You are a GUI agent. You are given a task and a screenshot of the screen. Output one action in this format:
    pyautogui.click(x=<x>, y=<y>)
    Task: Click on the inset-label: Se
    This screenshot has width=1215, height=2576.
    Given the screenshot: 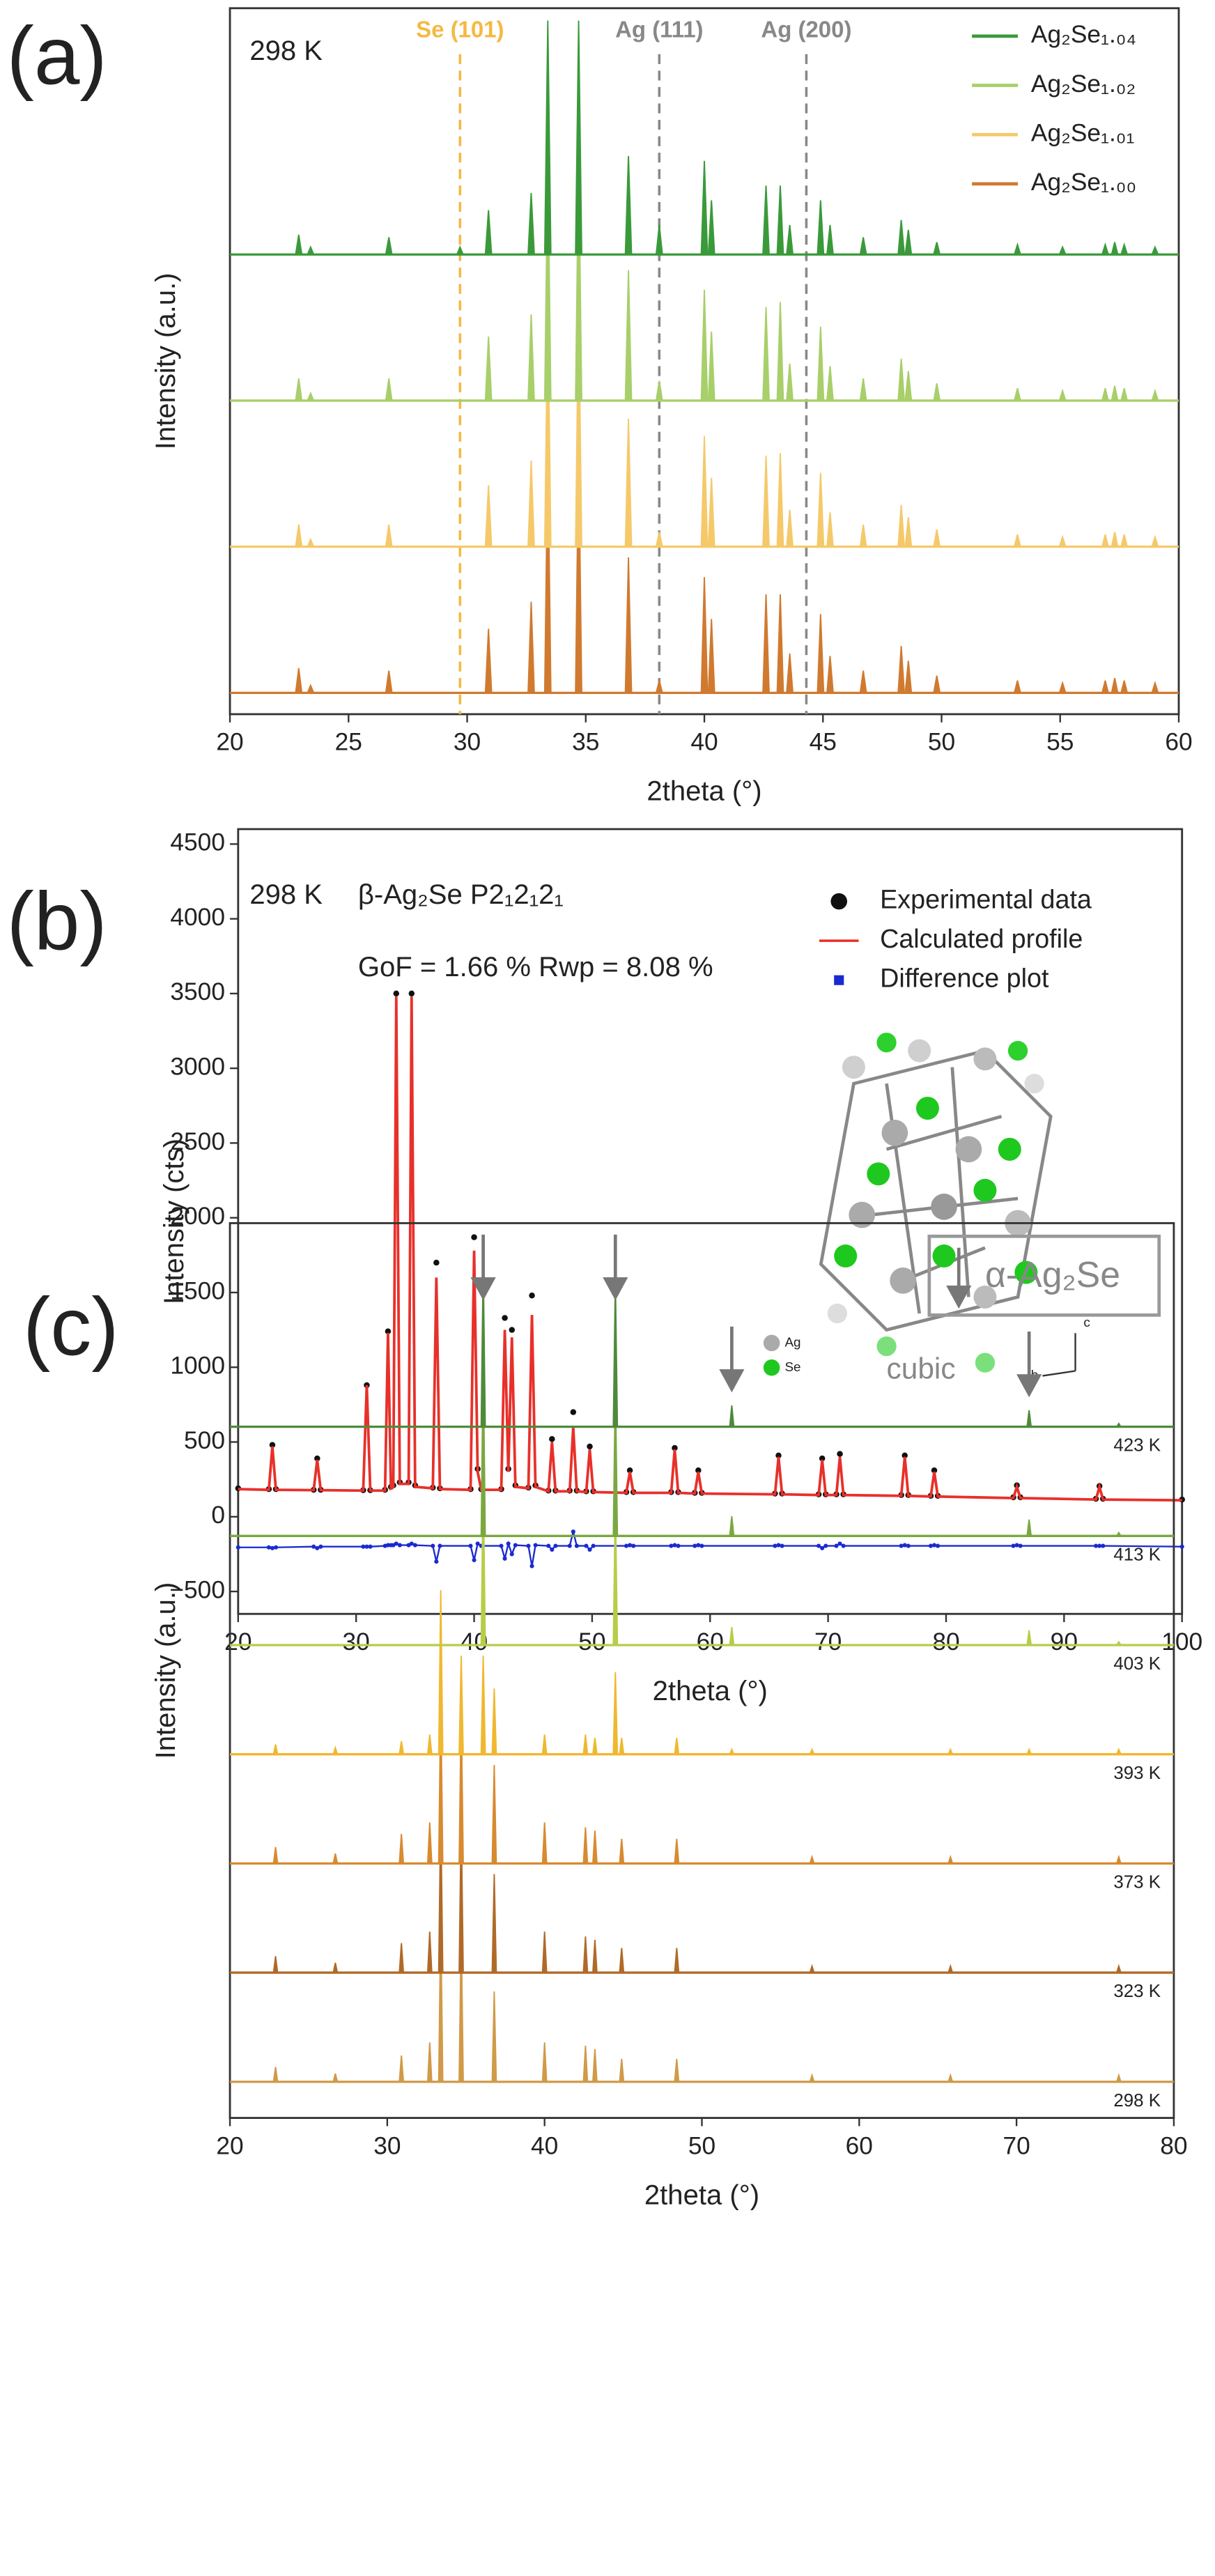 What is the action you would take?
    pyautogui.click(x=792, y=1366)
    